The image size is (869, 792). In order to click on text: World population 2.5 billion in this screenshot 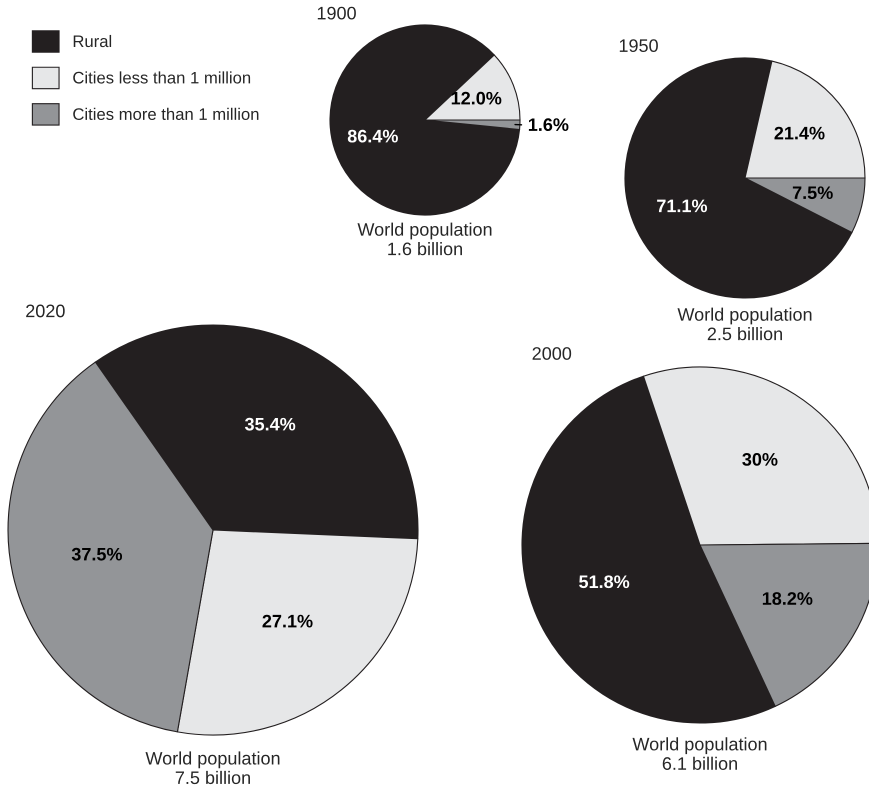, I will do `click(744, 324)`.